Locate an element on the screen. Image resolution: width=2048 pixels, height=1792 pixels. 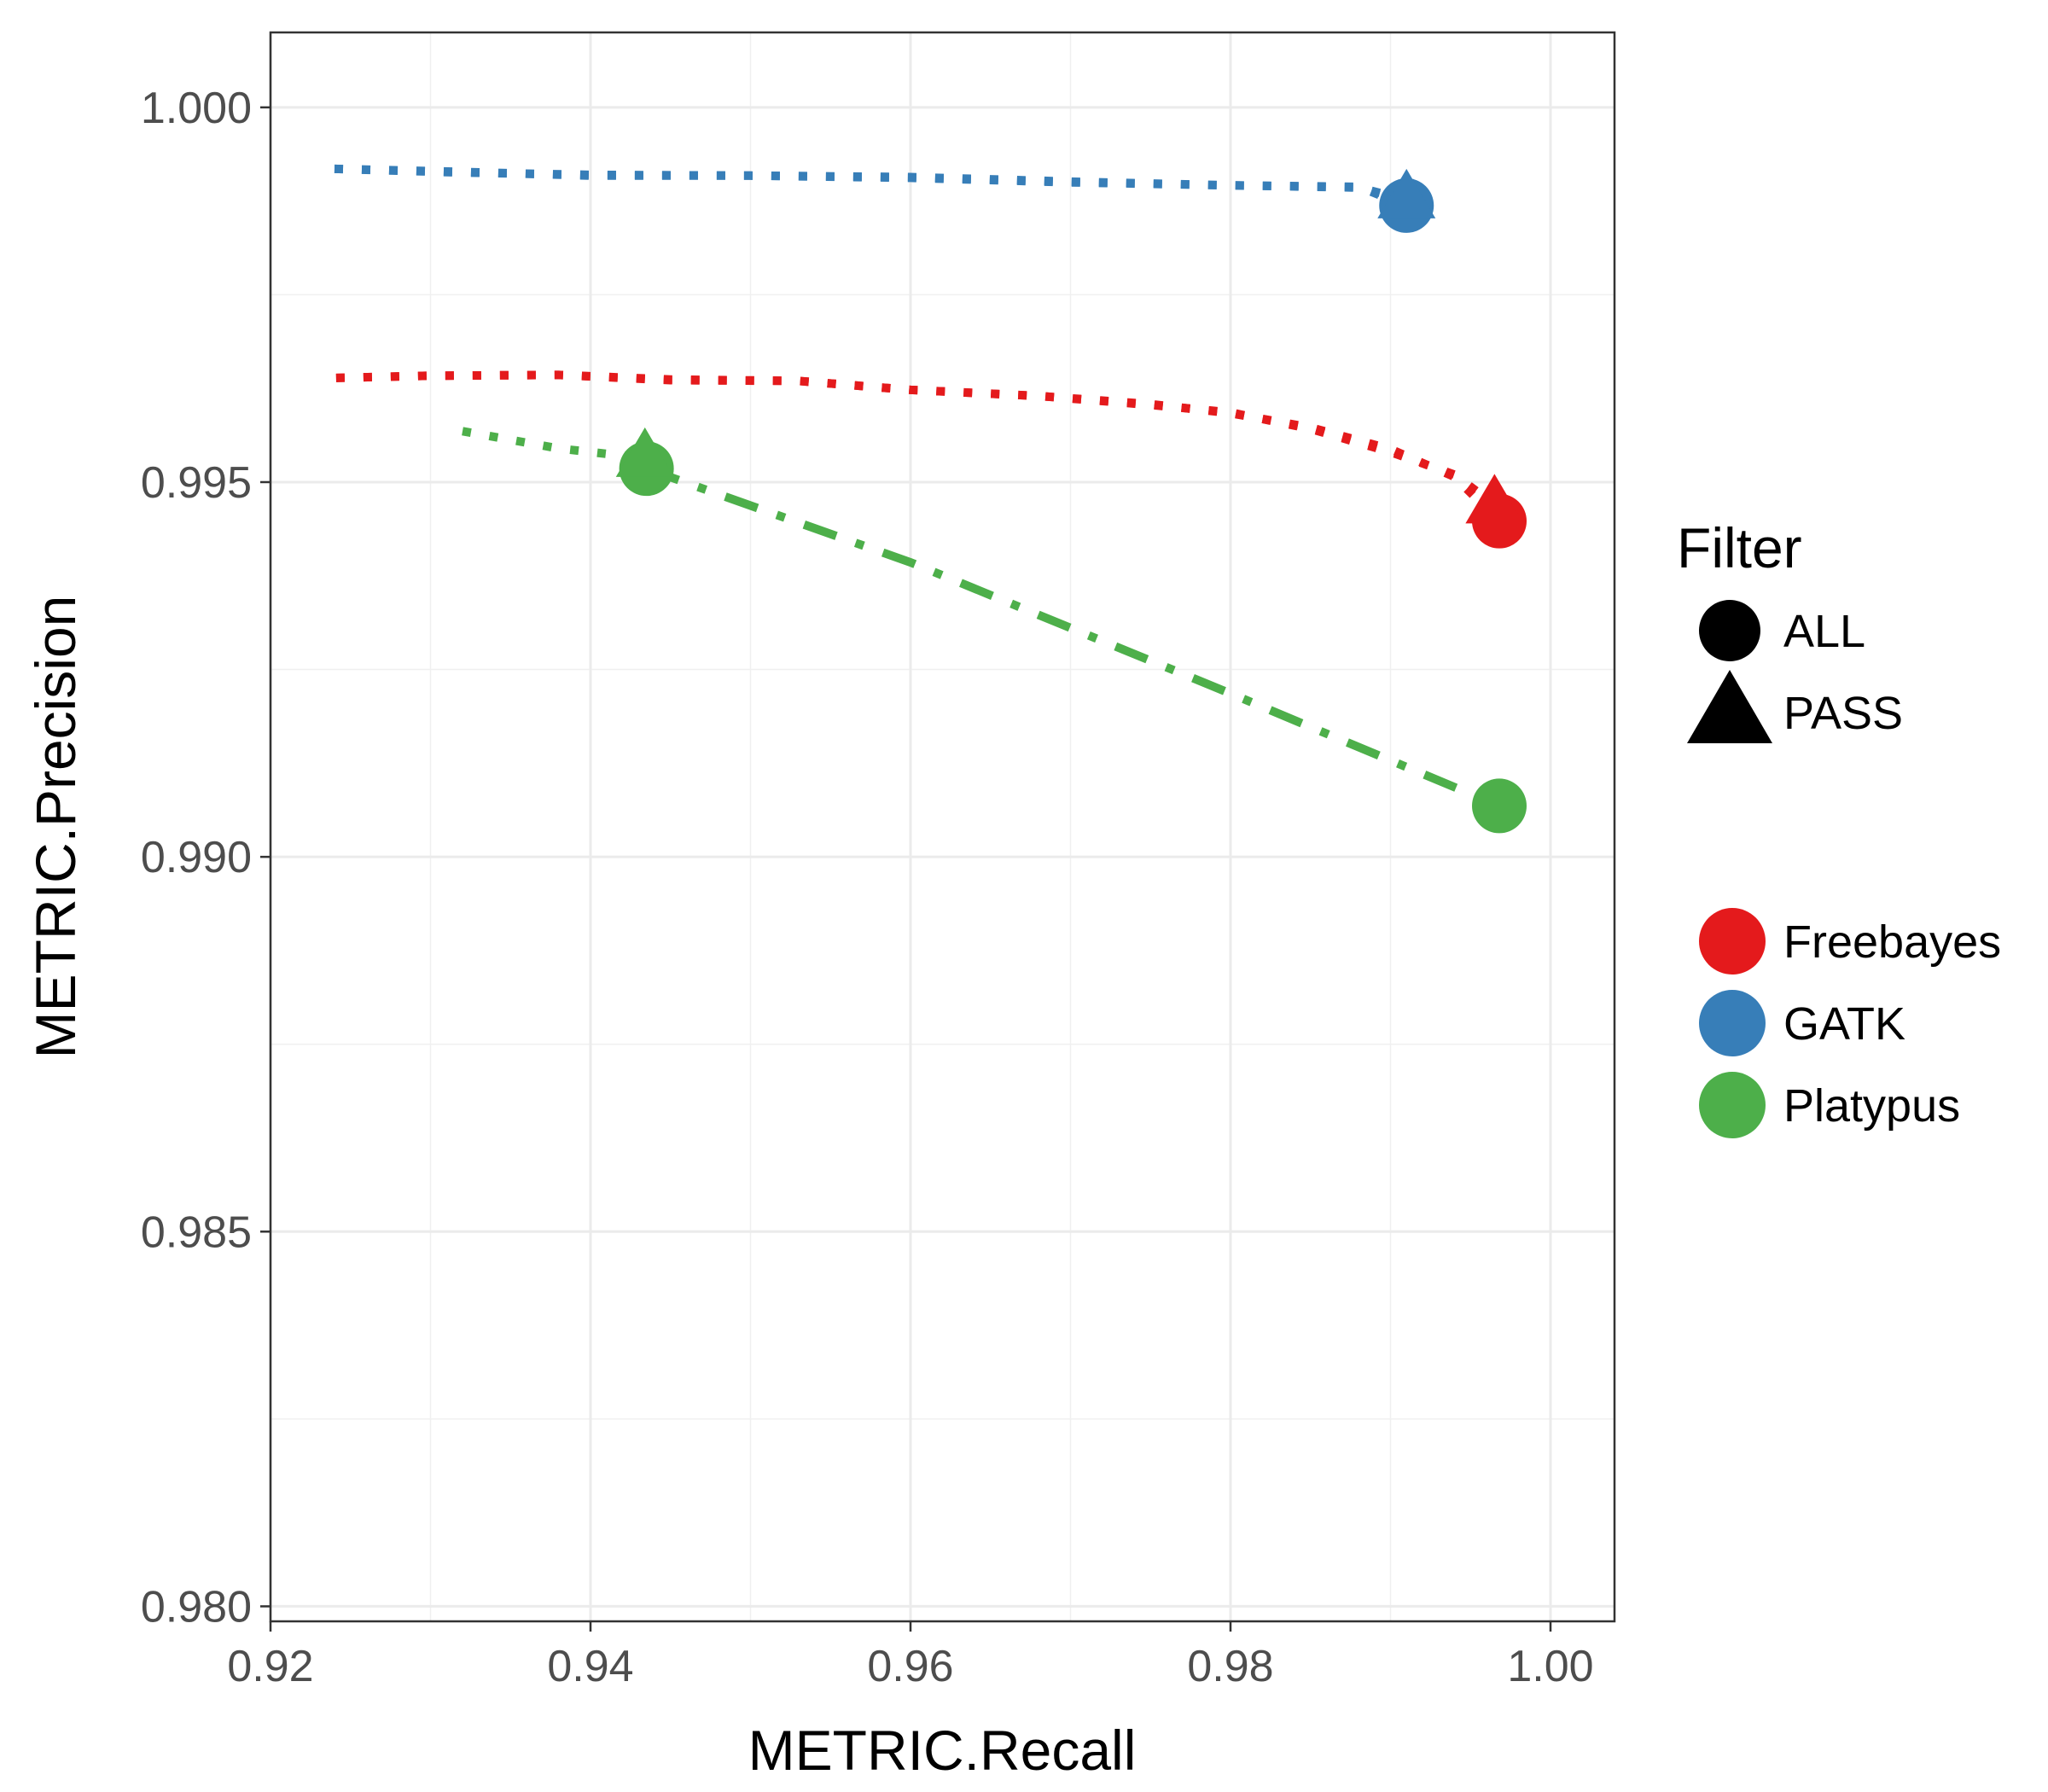
y-tick-label: 0.990 is located at coordinates (196, 857).